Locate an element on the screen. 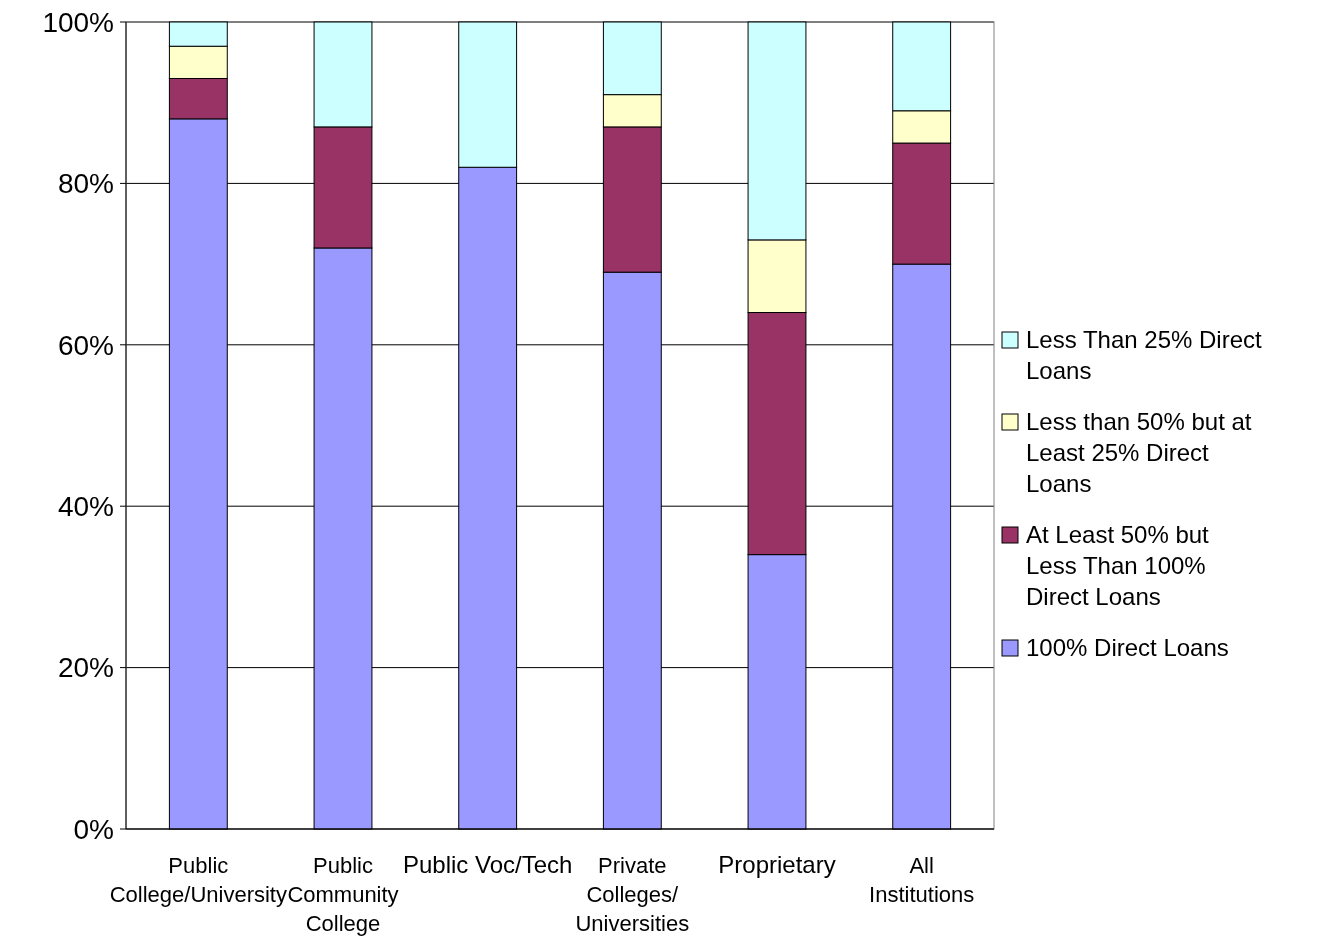 The height and width of the screenshot is (951, 1323). y-tick-label: 80% is located at coordinates (85, 184).